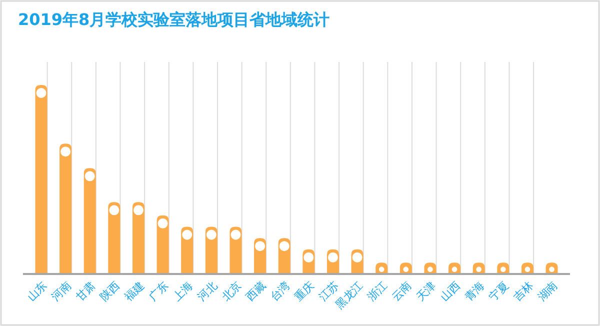  What do you see at coordinates (499, 291) in the screenshot?
I see `x-tick-label: 宁夏` at bounding box center [499, 291].